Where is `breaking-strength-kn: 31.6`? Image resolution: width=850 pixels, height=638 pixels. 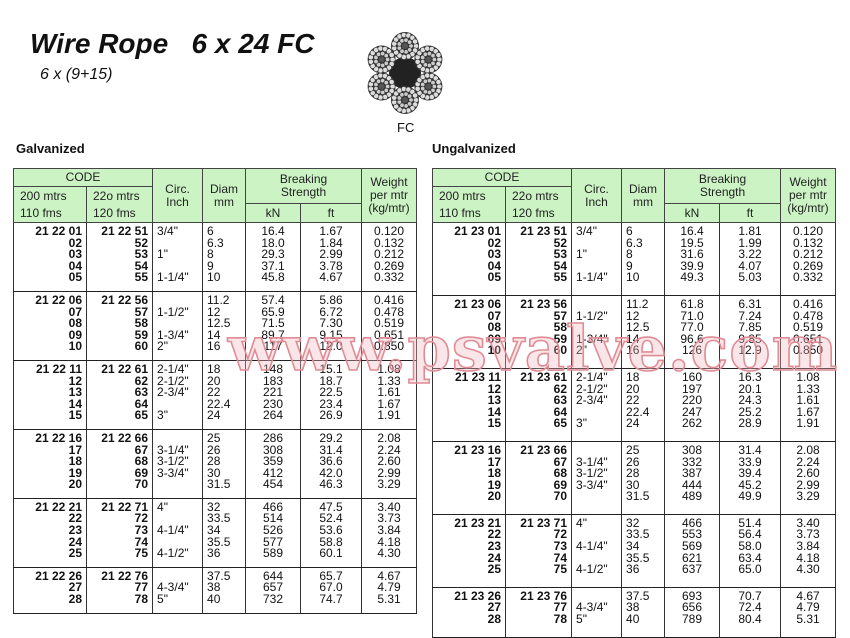 breaking-strength-kn: 31.6 is located at coordinates (692, 254).